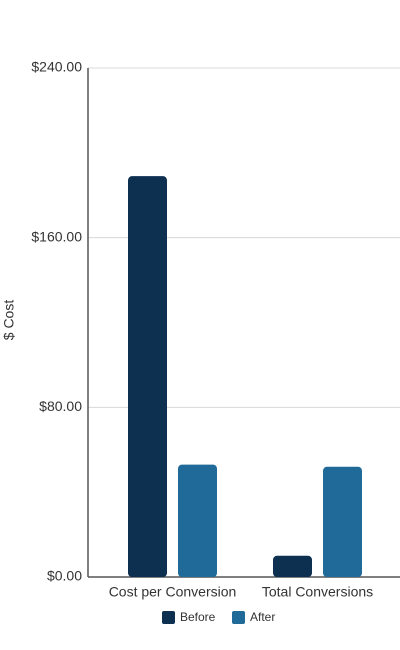  Describe the element at coordinates (198, 617) in the screenshot. I see `legend-label: Before` at that location.